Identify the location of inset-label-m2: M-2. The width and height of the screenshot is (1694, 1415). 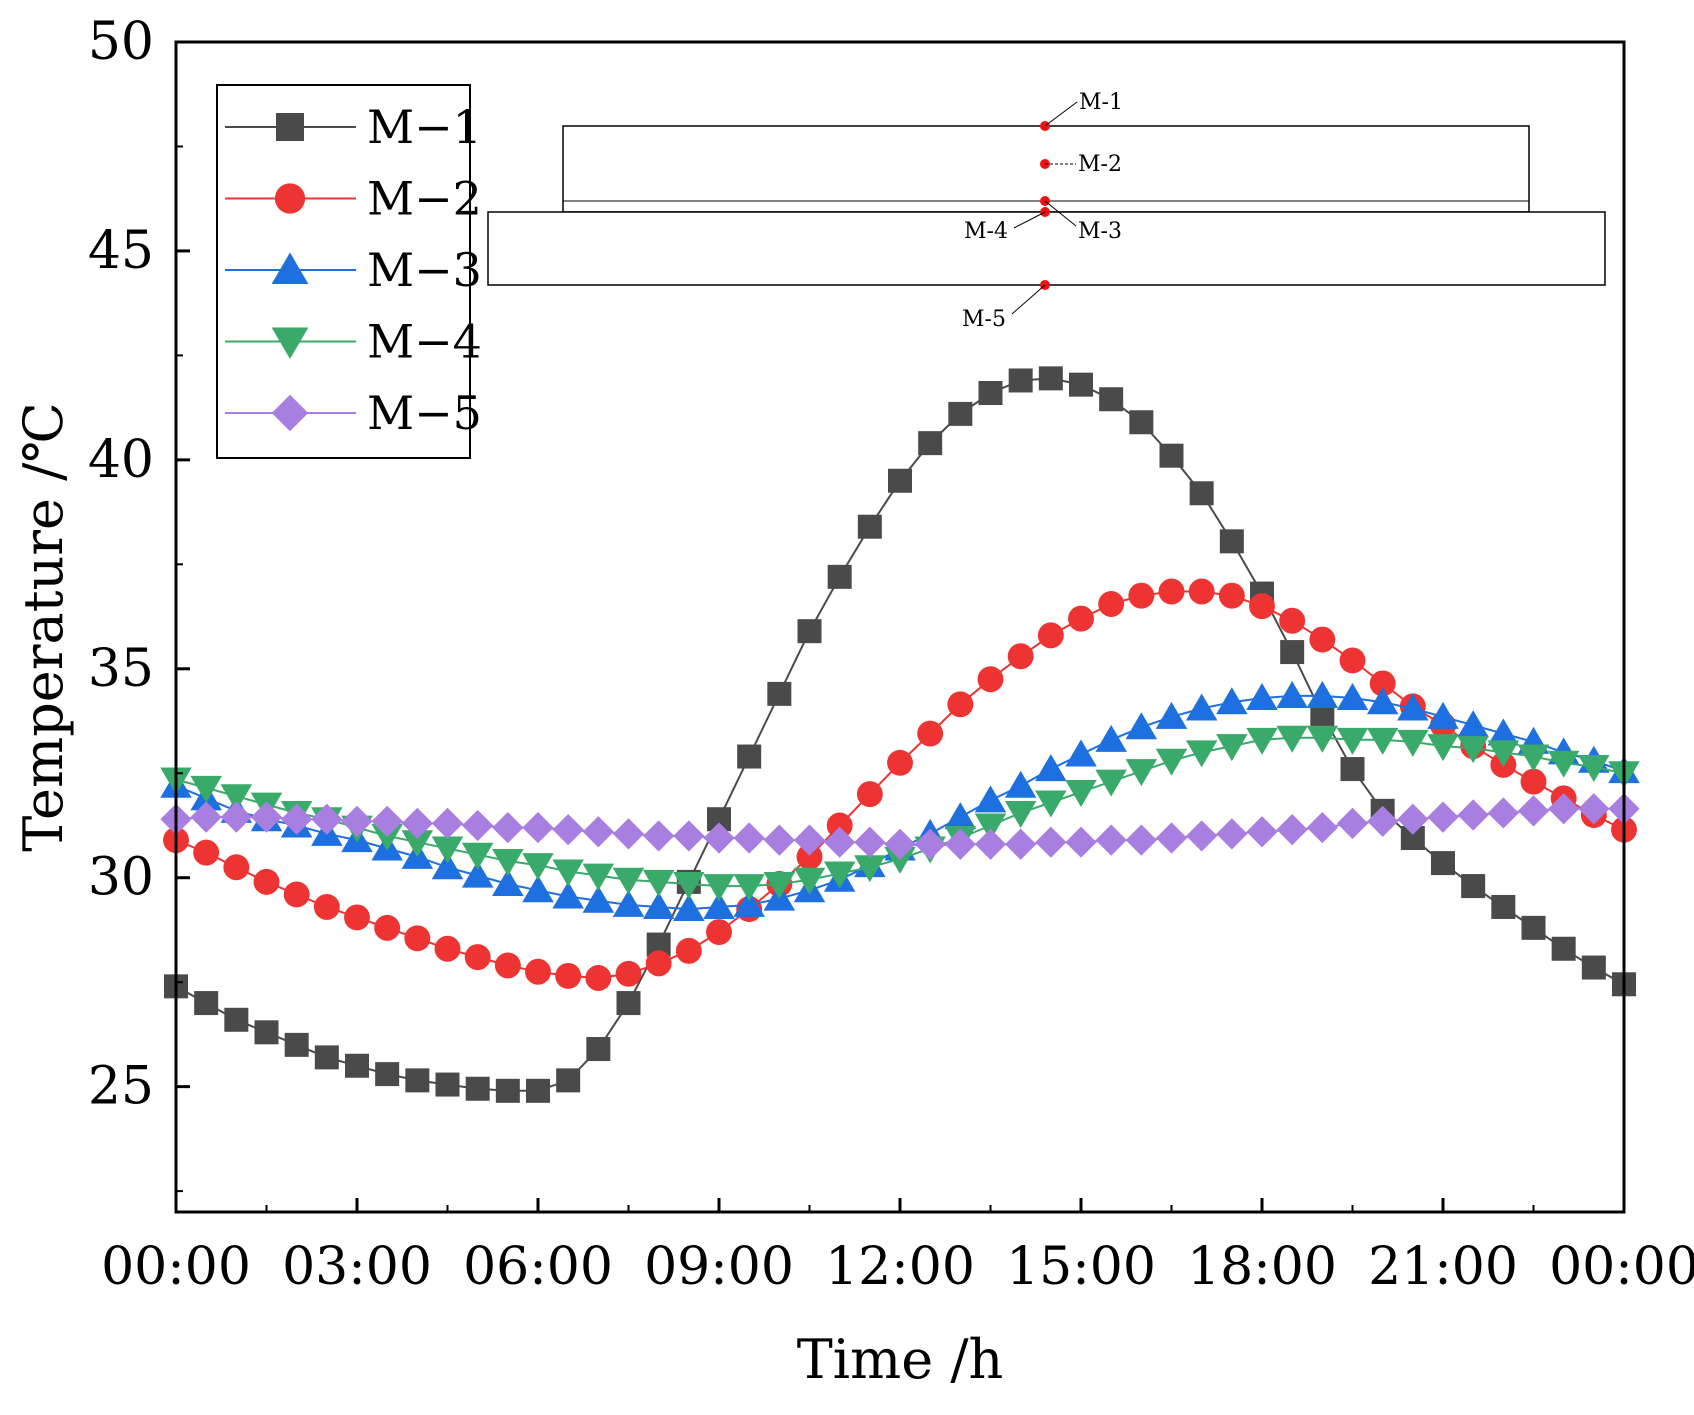
(1100, 164).